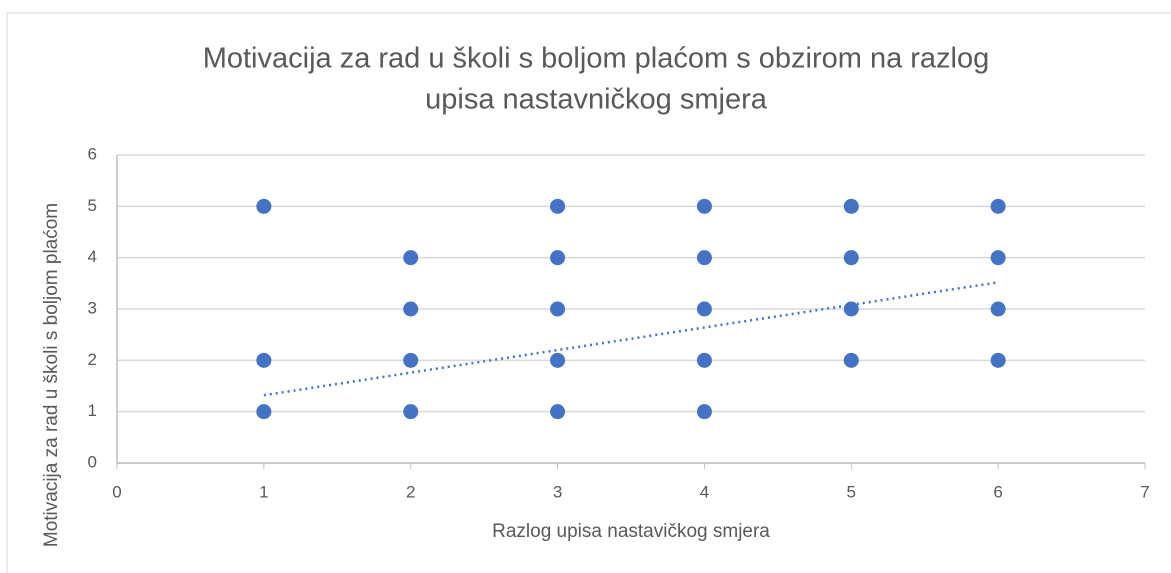  What do you see at coordinates (92, 153) in the screenshot?
I see `y-tick-label: 6` at bounding box center [92, 153].